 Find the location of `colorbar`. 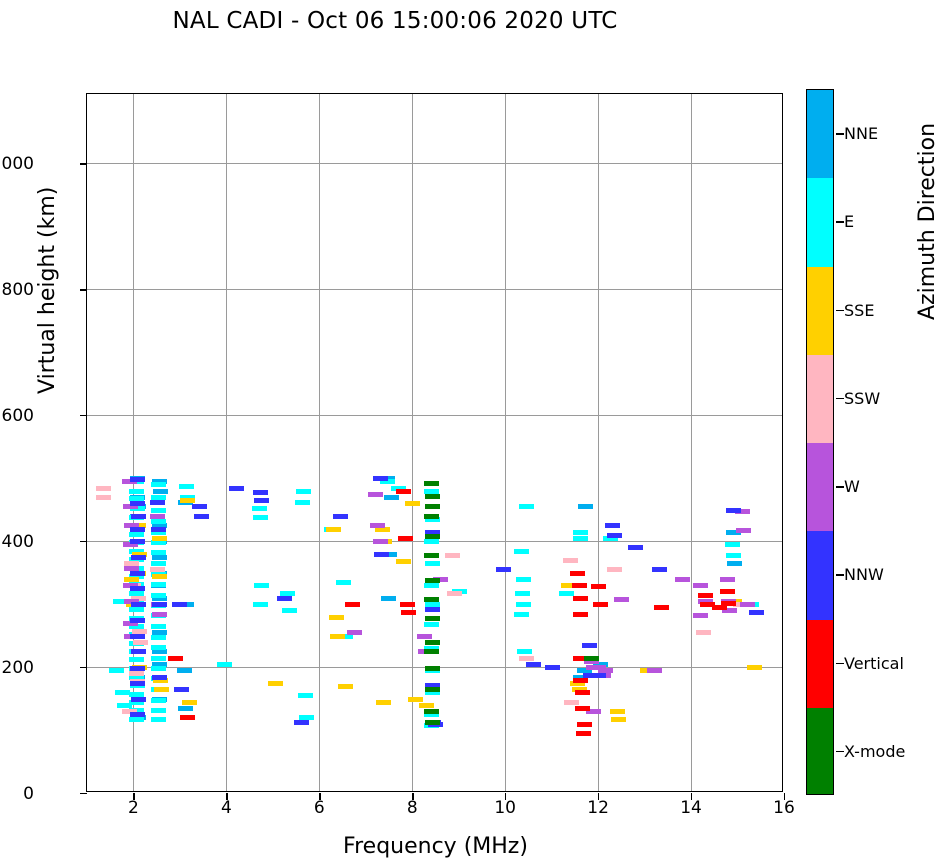

colorbar is located at coordinates (820, 442).